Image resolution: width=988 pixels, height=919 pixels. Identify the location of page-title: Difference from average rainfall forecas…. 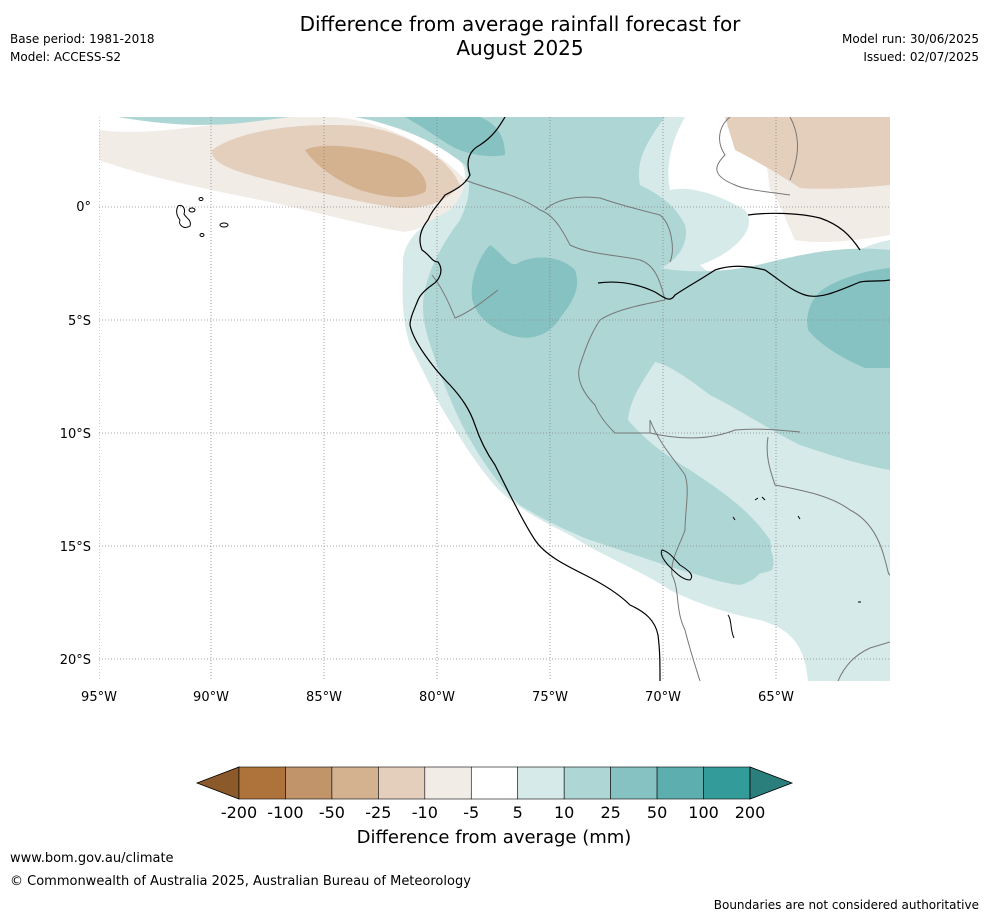
(520, 36).